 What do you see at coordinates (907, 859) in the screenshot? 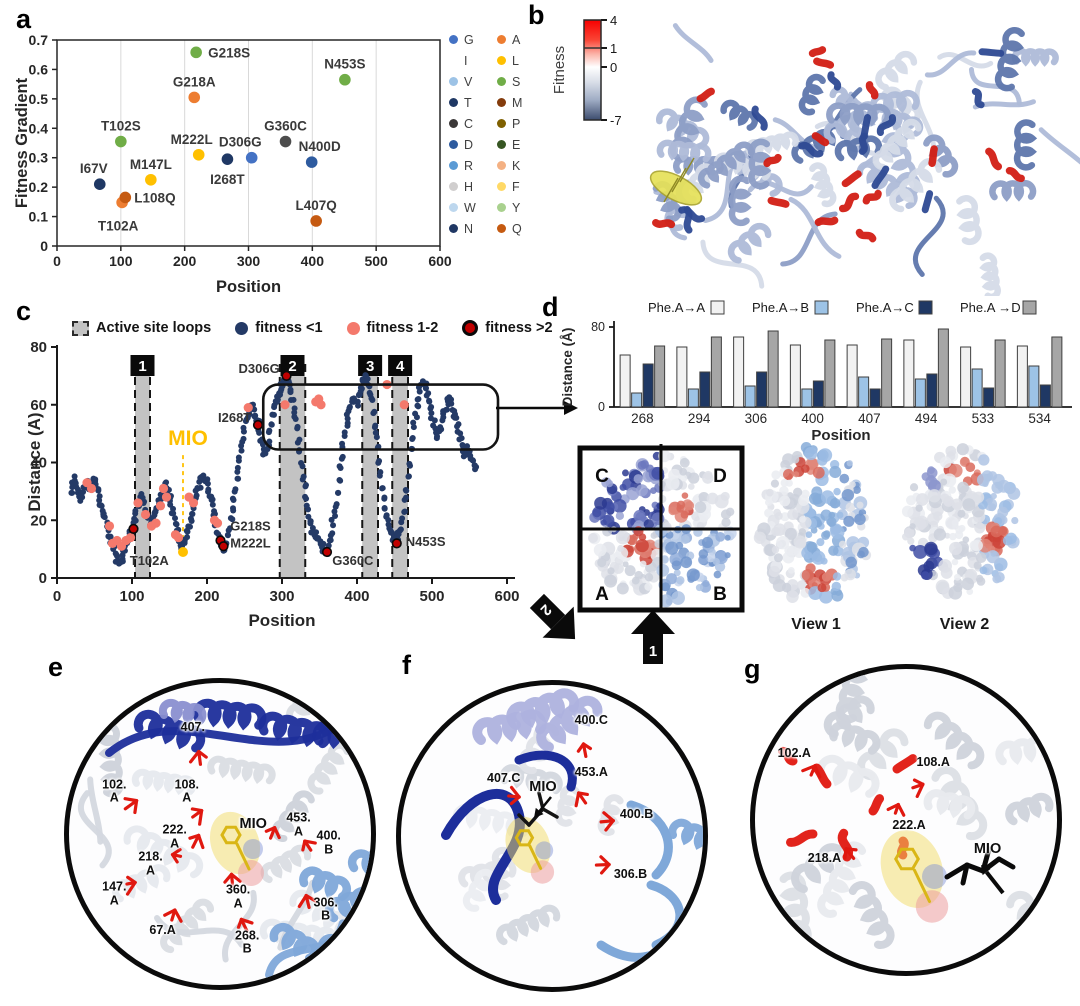
I see `mio-ring` at bounding box center [907, 859].